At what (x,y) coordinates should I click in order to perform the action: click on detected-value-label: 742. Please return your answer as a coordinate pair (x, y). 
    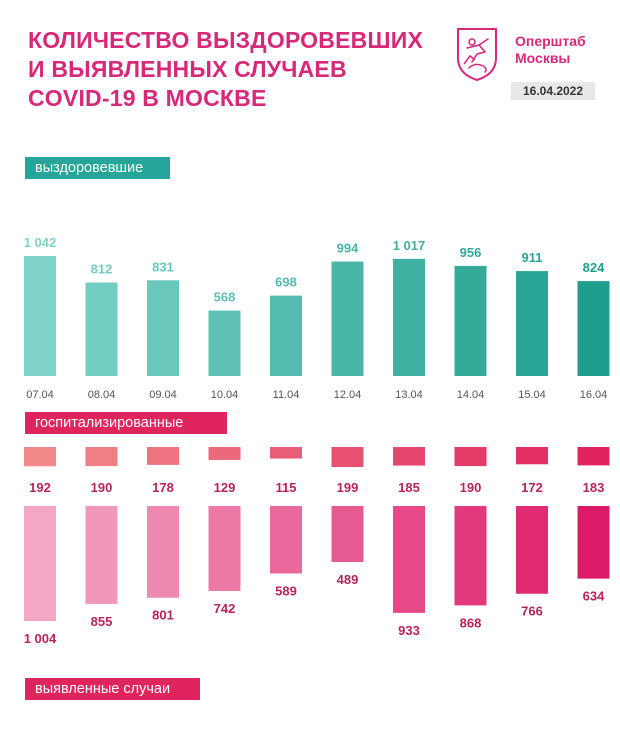
    Looking at the image, I should click on (225, 608).